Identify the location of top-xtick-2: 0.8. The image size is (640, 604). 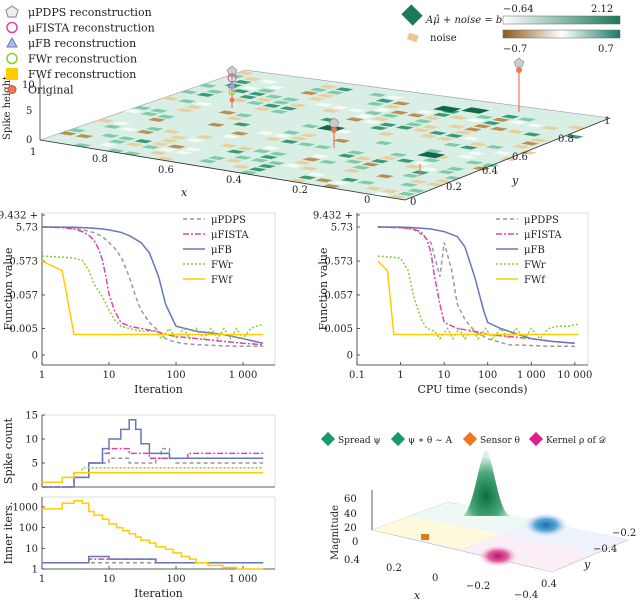
(100, 159).